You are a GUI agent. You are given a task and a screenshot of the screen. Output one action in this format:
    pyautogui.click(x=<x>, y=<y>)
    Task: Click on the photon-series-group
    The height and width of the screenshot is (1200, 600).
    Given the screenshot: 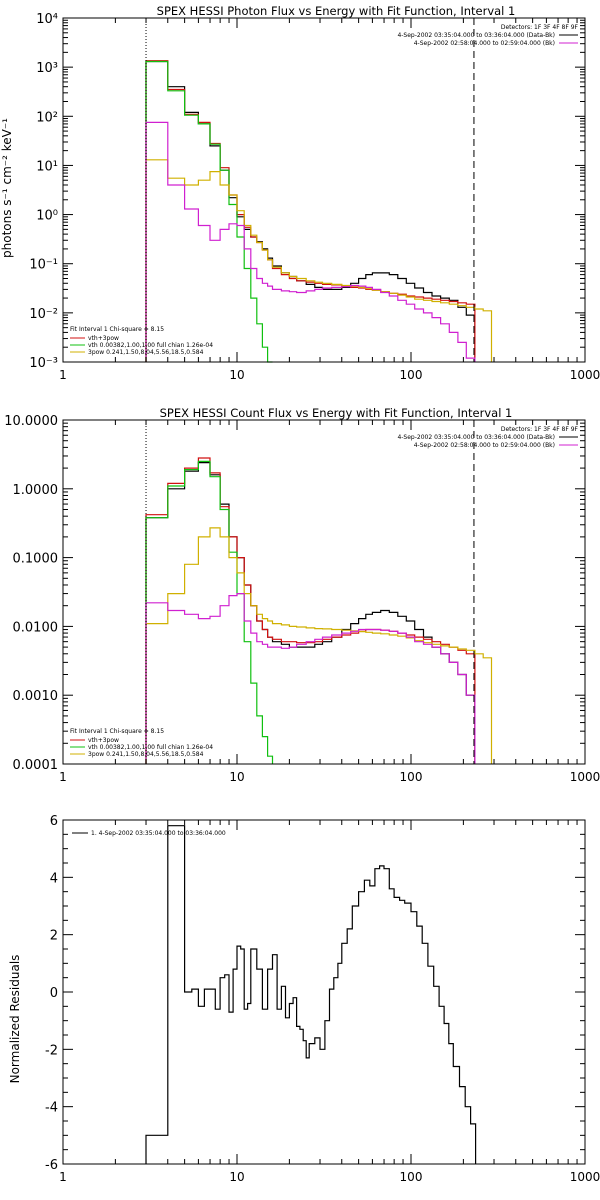 What is the action you would take?
    pyautogui.click(x=319, y=211)
    